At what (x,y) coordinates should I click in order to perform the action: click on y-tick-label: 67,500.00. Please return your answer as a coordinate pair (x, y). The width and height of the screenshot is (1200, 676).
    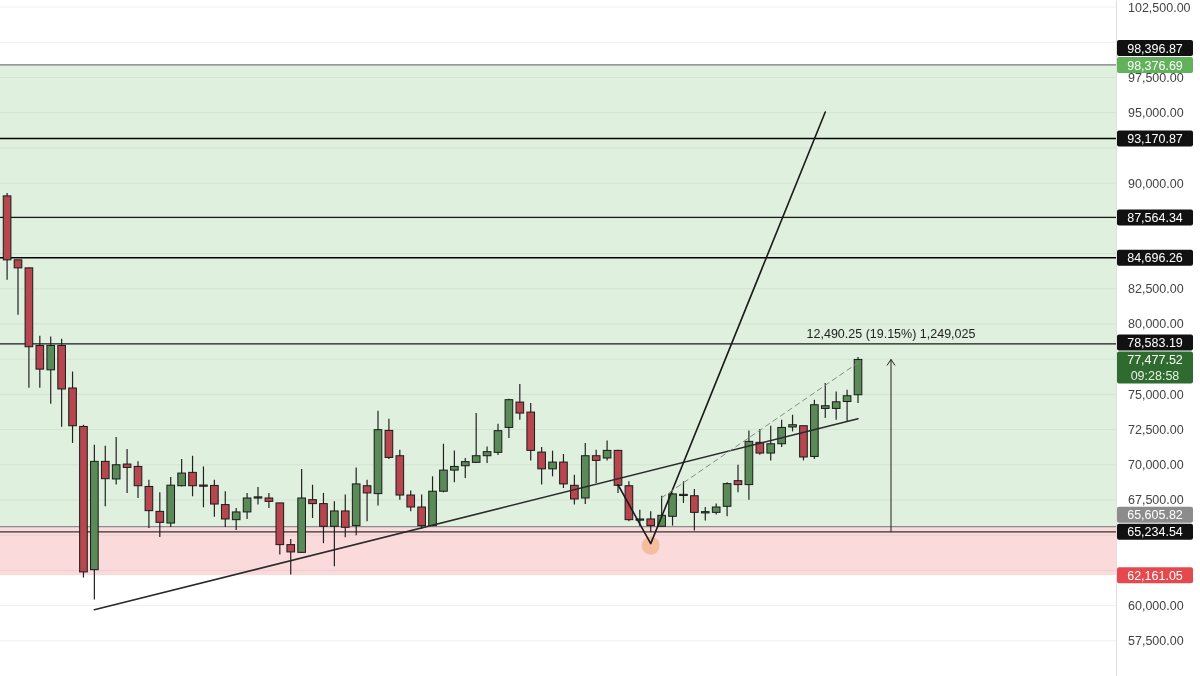
    Looking at the image, I should click on (1156, 500).